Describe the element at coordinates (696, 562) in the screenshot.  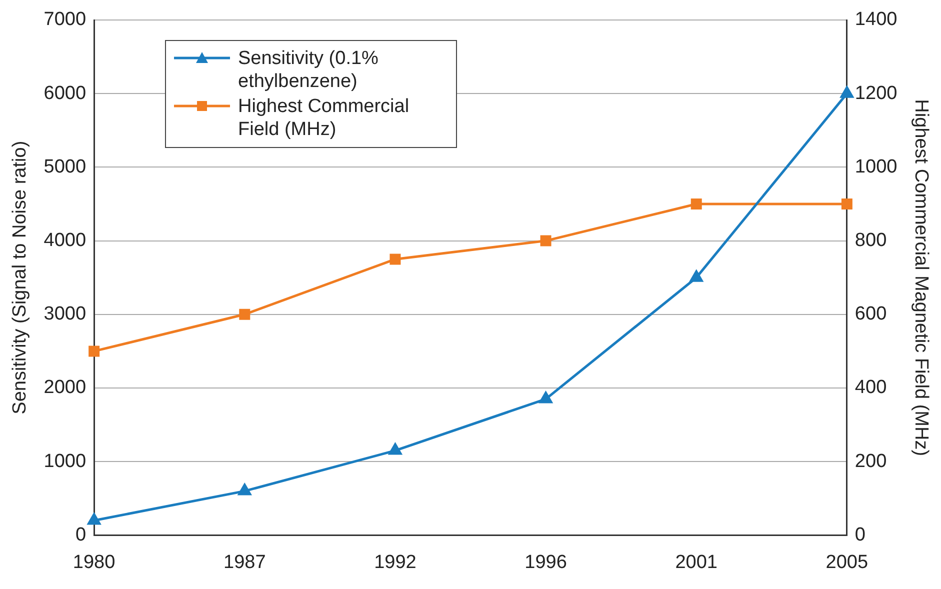
I see `x-tick-label: 2001` at that location.